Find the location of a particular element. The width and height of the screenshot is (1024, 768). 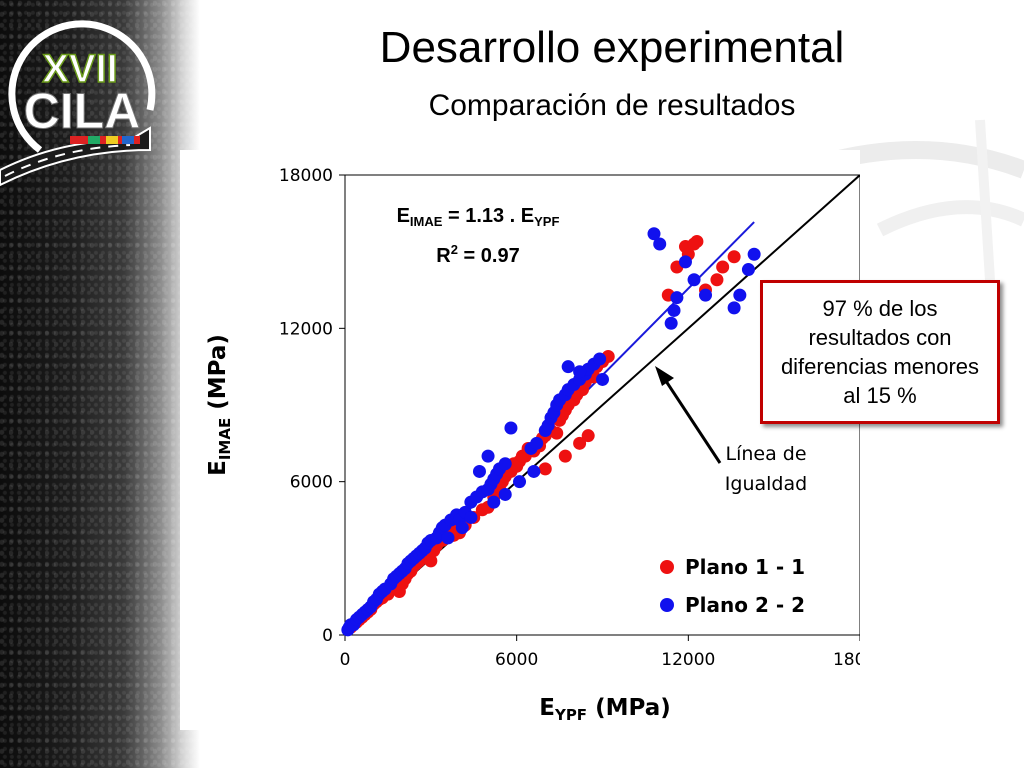

y-tick-label: 18000 is located at coordinates (306, 176).